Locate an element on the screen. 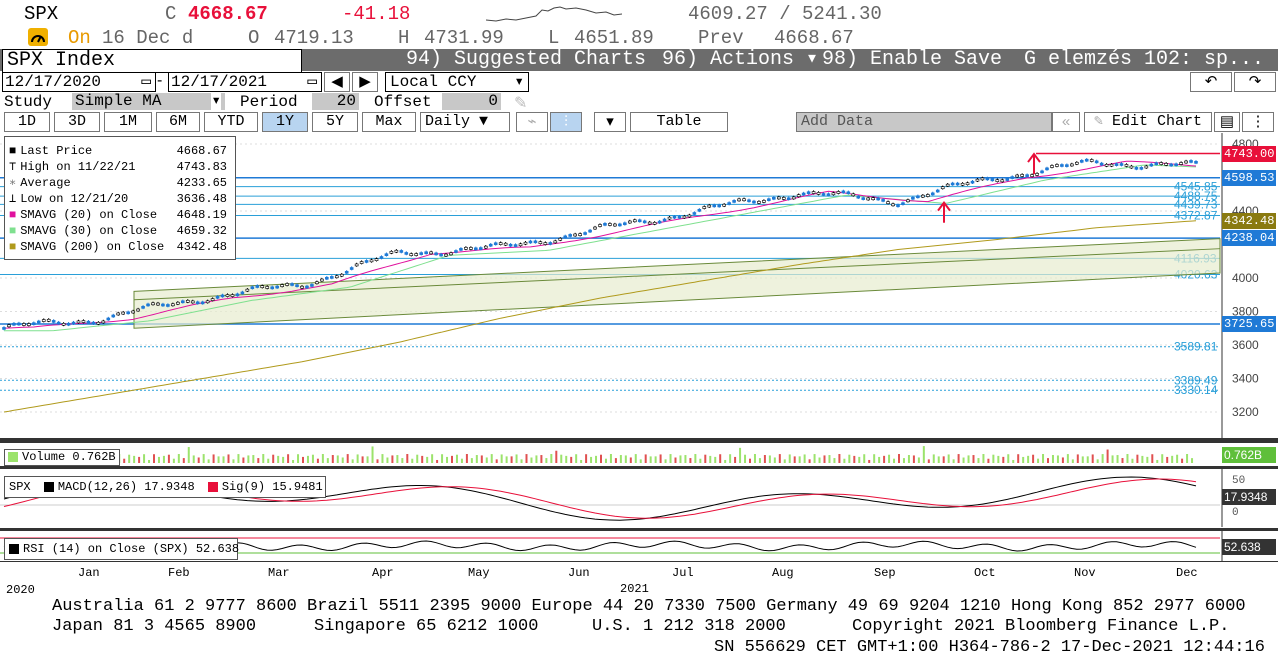 This screenshot has width=1278, height=670. security-field: SPX Index is located at coordinates (152, 61).